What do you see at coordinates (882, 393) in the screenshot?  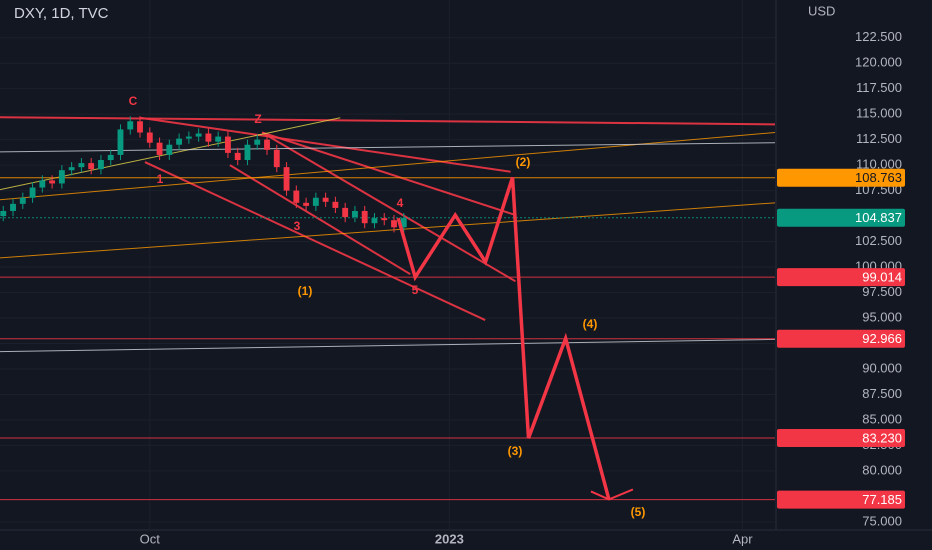 I see `y-tick-label: 87.500` at bounding box center [882, 393].